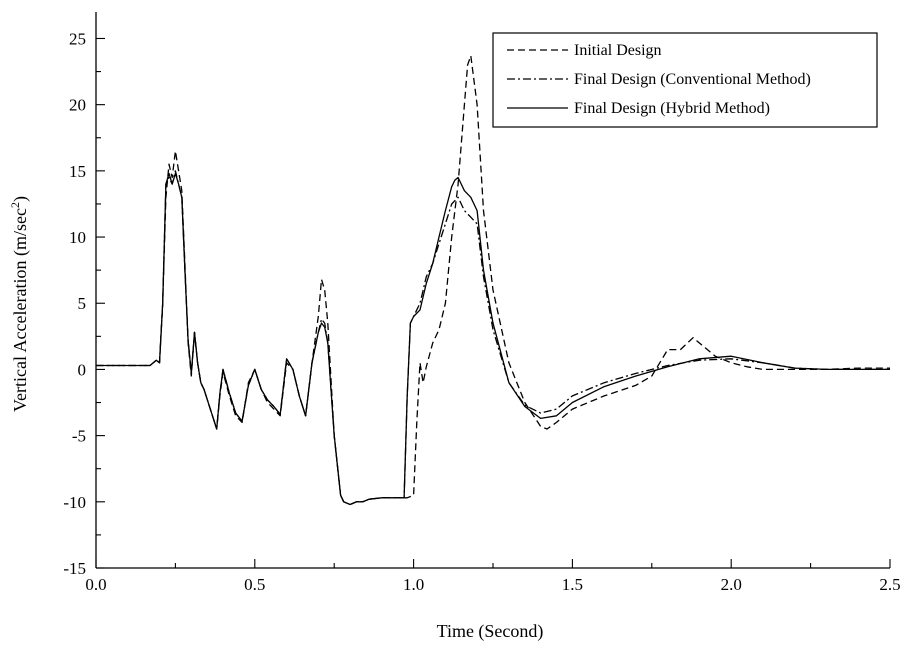 This screenshot has height=648, width=909. I want to click on y-tick-label: 5, so click(82, 303).